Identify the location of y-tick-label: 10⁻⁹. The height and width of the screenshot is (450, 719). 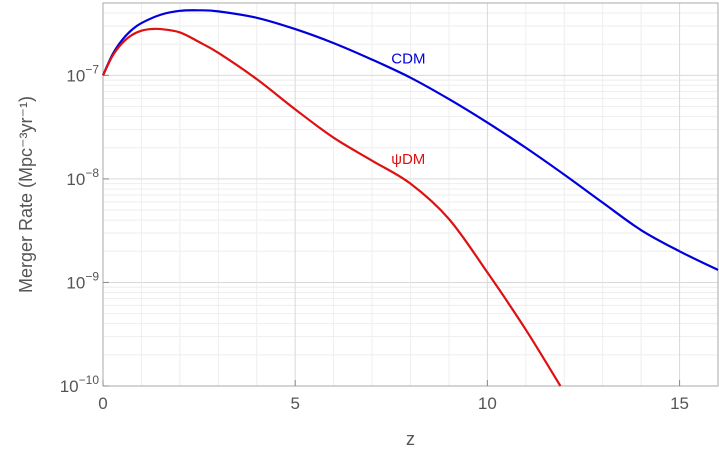
(82, 280).